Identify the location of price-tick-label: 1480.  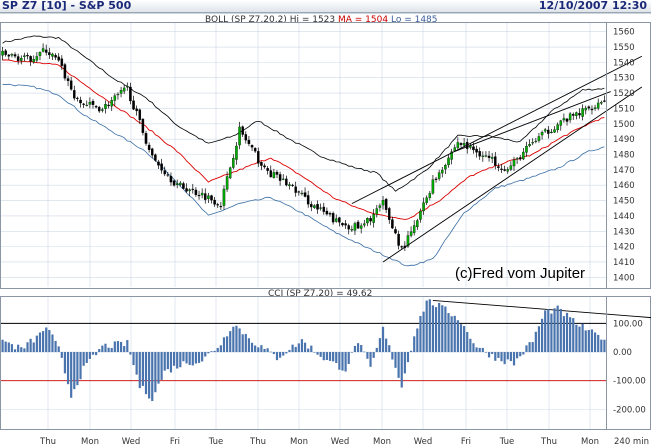
(624, 156).